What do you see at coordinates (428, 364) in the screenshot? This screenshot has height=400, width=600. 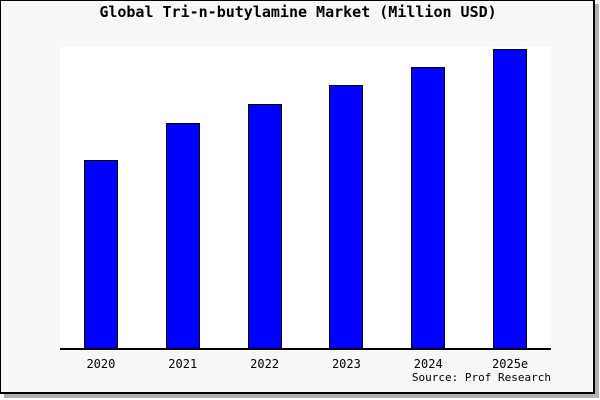 I see `x-tick-2024: 2024` at bounding box center [428, 364].